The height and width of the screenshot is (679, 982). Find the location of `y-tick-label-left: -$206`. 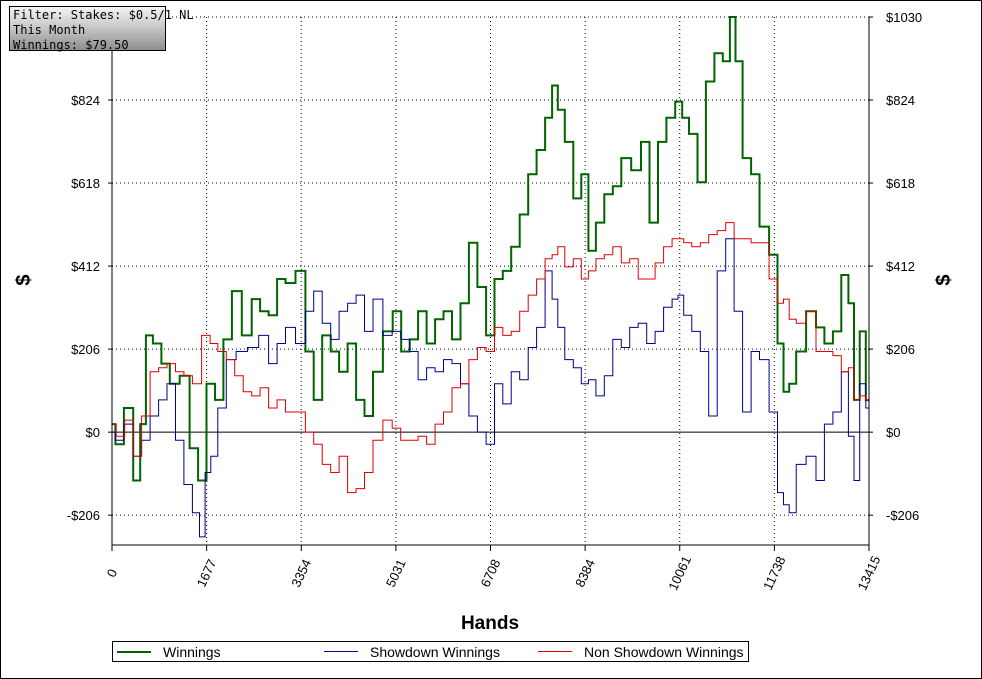

y-tick-label-left: -$206 is located at coordinates (83, 515).